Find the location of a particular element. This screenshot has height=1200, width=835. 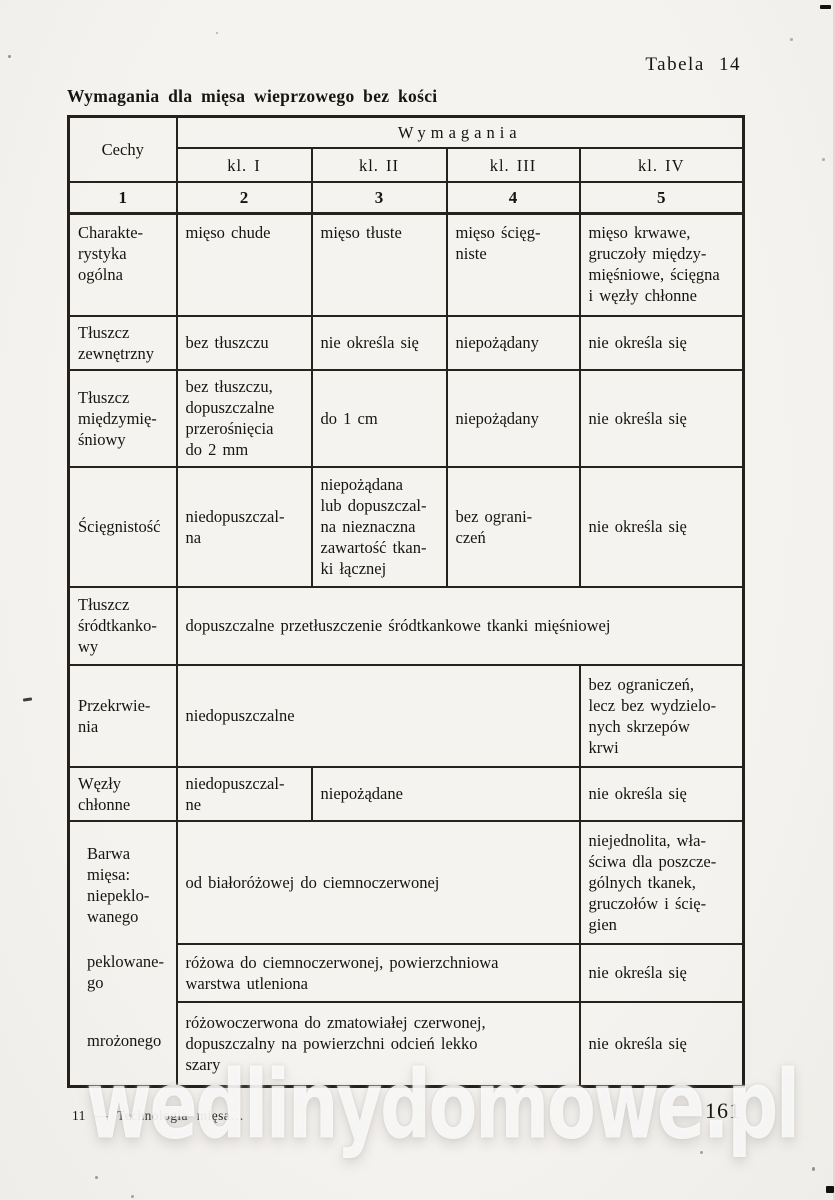

value-cell: mięso chude is located at coordinates (244, 264).